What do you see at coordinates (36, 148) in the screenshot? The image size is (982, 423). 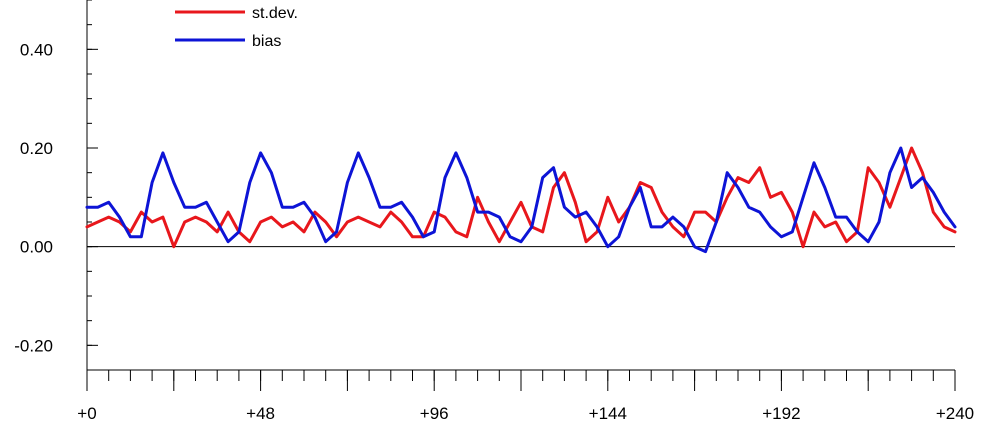 I see `y-tick-label: 0.20` at bounding box center [36, 148].